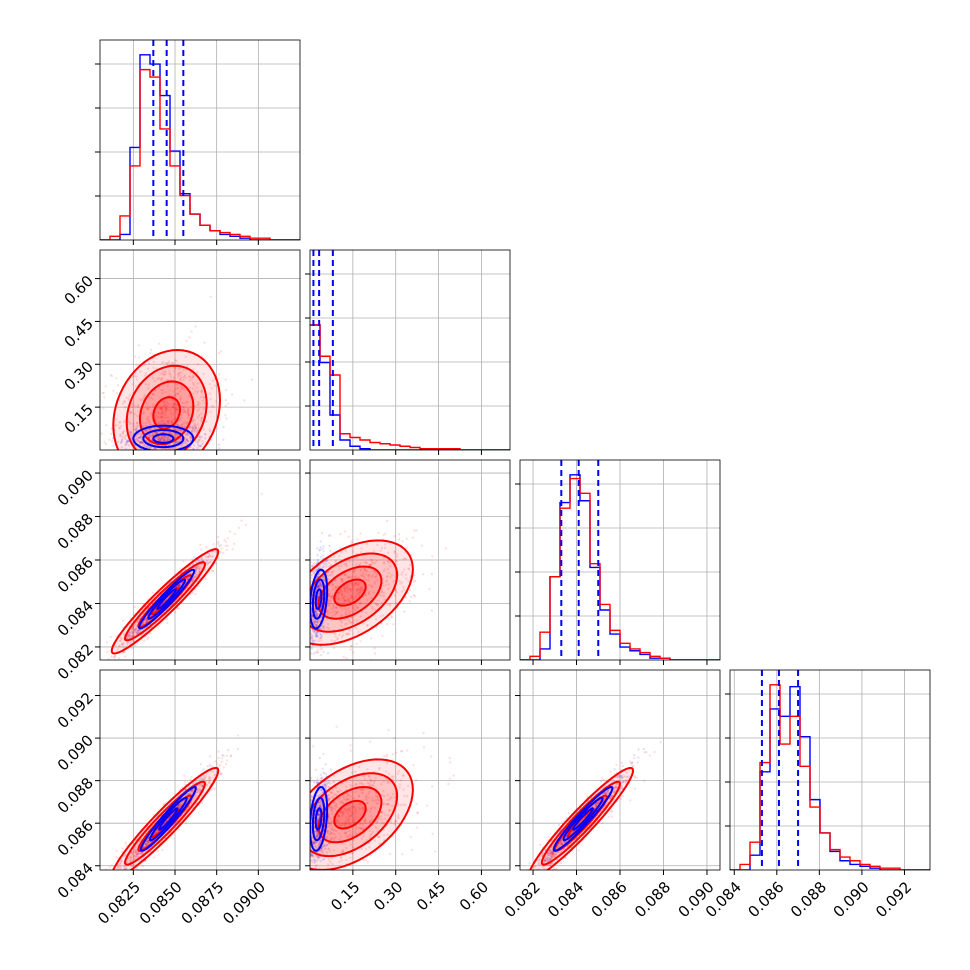 The width and height of the screenshot is (970, 970). Describe the element at coordinates (851, 899) in the screenshot. I see `x-tick-label: 0.090` at that location.